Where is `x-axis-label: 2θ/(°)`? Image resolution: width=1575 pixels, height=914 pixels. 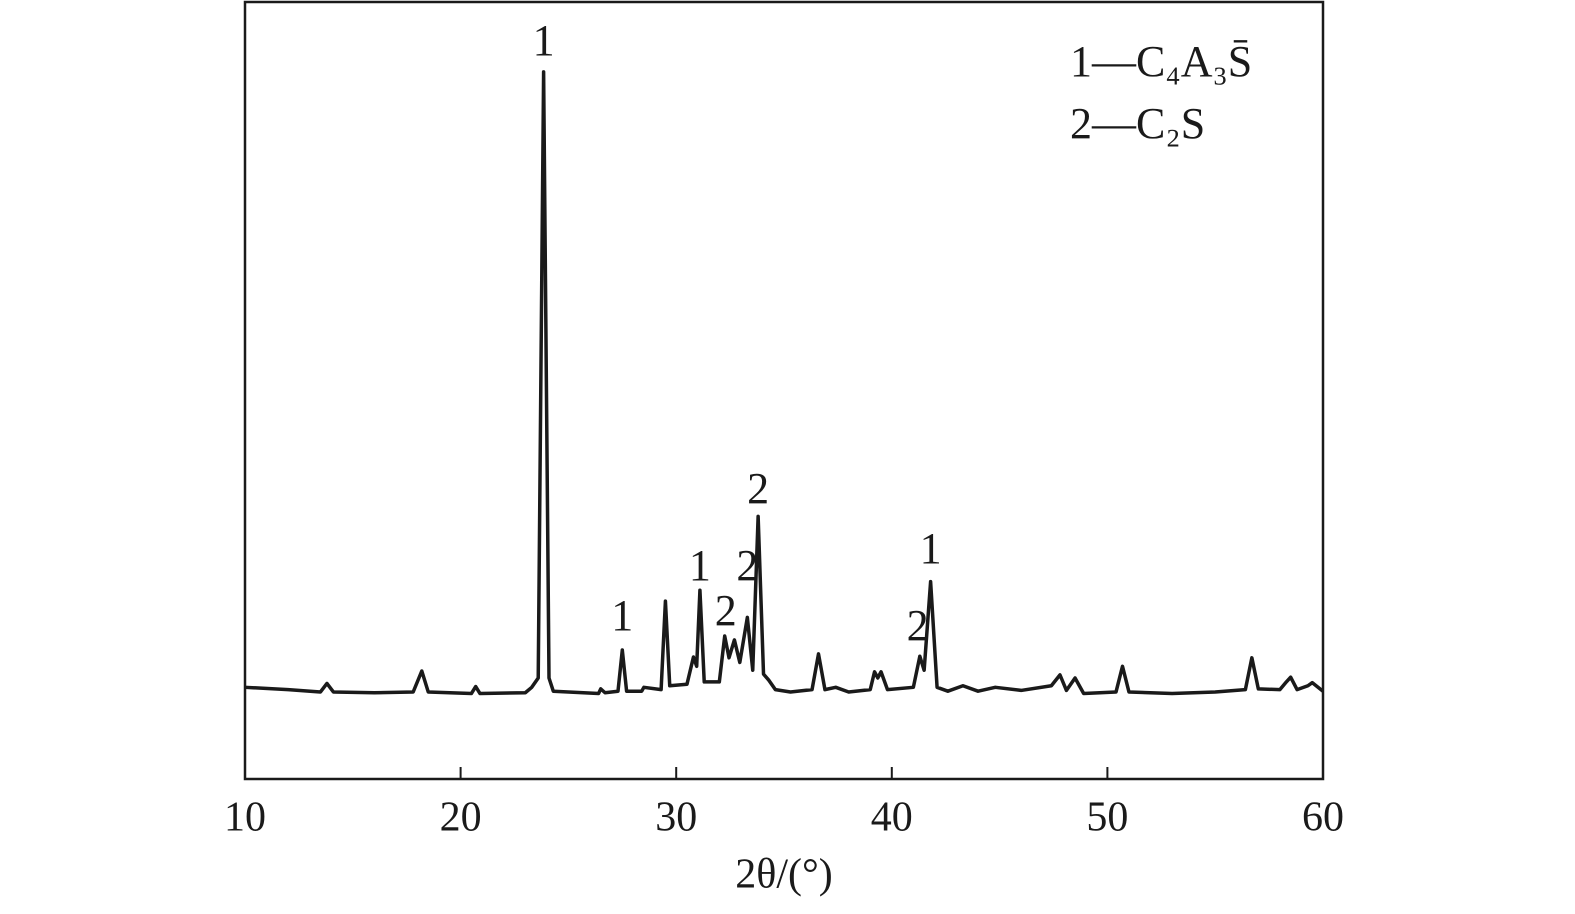
x-axis-label: 2θ/(°) is located at coordinates (784, 875).